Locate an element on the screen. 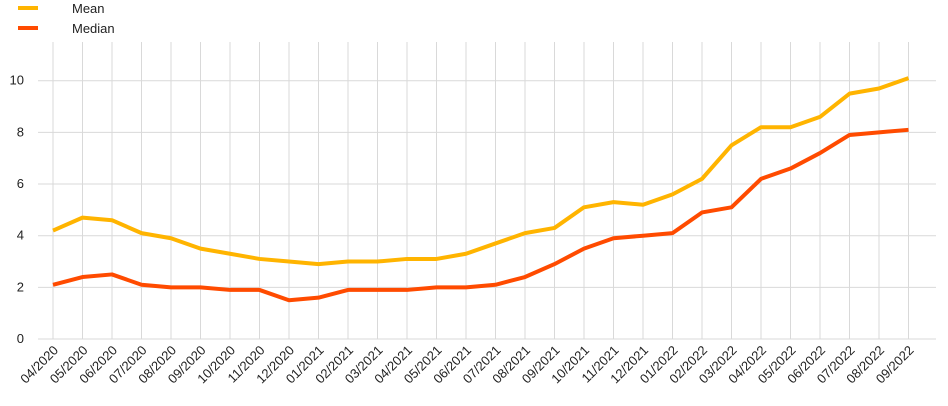 The height and width of the screenshot is (406, 948). y-tick-label: 2 is located at coordinates (20, 286).